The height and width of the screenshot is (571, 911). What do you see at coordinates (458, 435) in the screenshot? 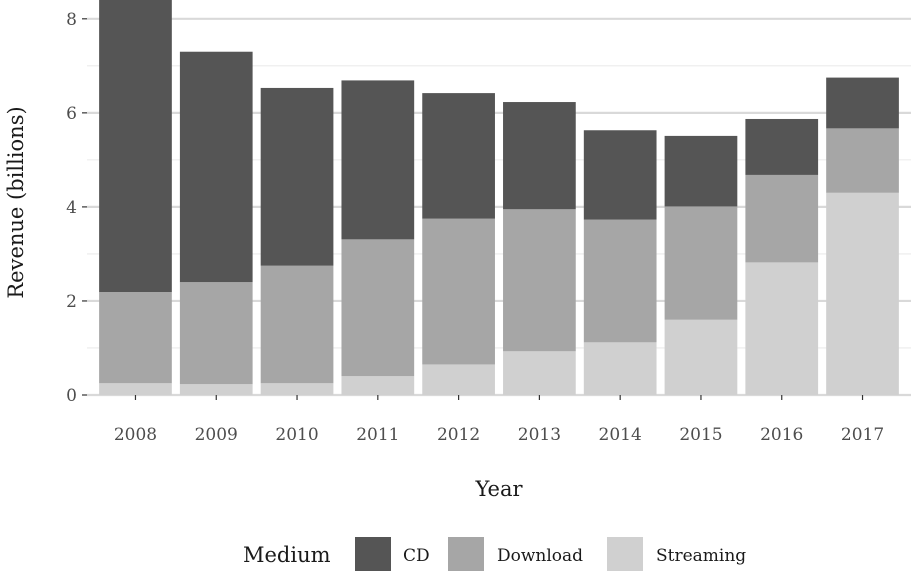
I see `x-tick-label: 2012` at bounding box center [458, 435].